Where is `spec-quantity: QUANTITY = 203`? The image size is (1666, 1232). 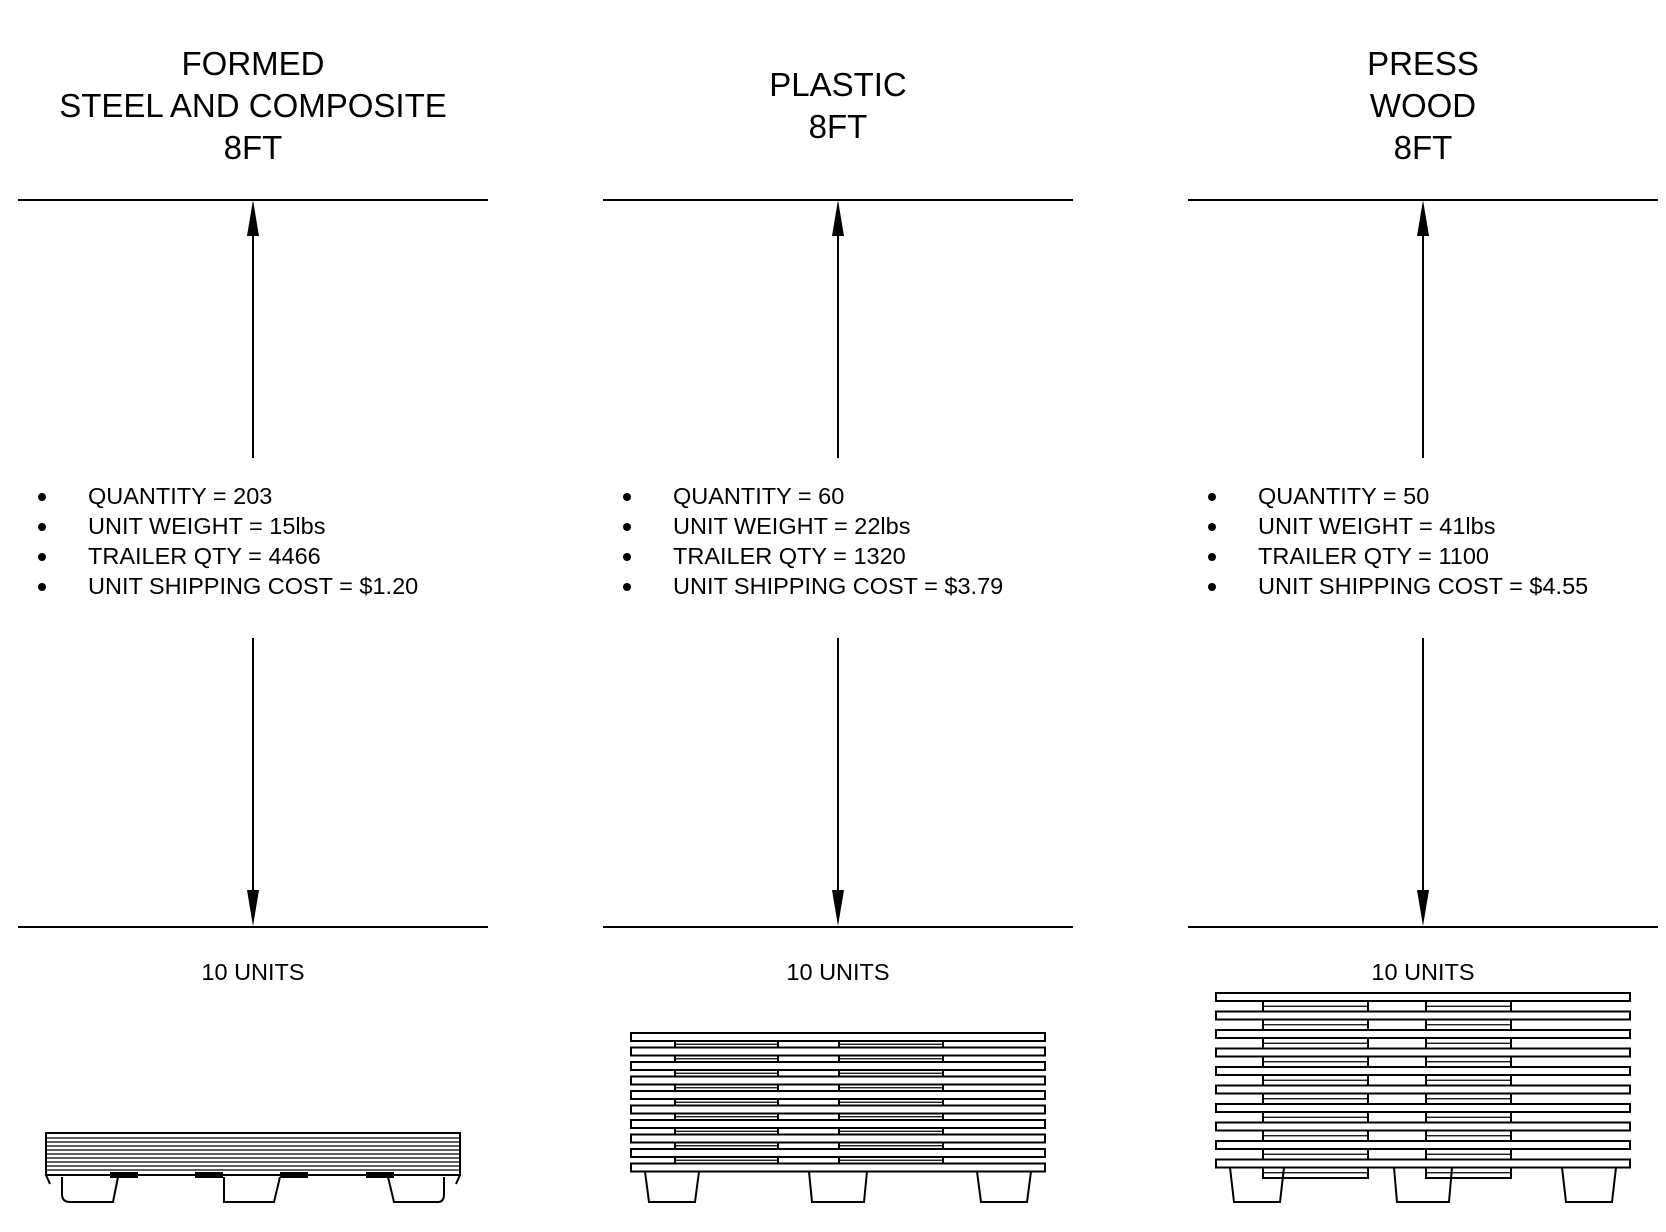
spec-quantity: QUANTITY = 203 is located at coordinates (228, 496).